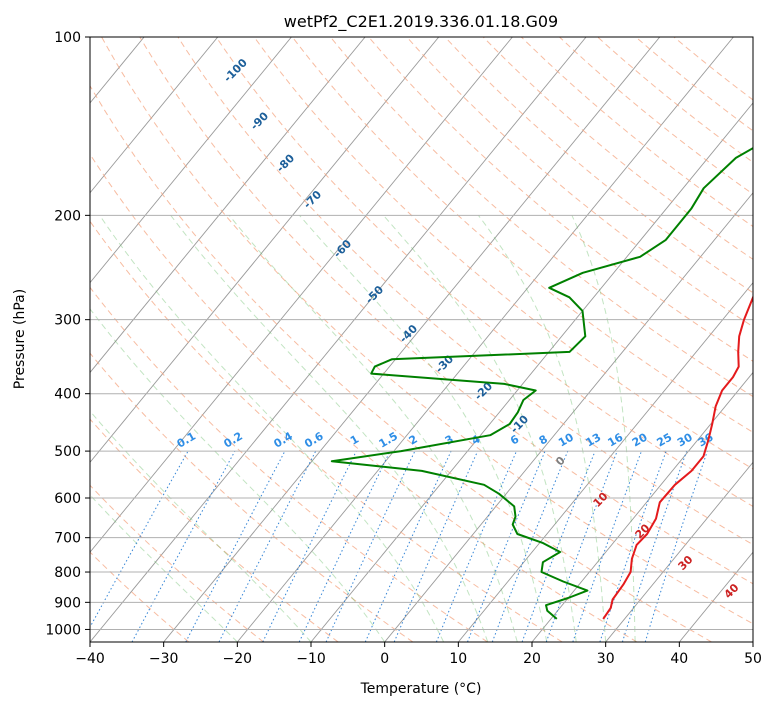  Describe the element at coordinates (421, 689) in the screenshot. I see `x-axis-label: Temperature (°C)` at that location.